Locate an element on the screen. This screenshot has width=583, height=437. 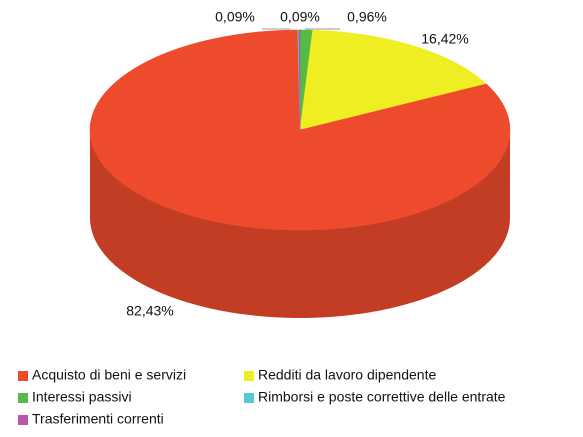
data-label: 16,42% is located at coordinates (444, 39).